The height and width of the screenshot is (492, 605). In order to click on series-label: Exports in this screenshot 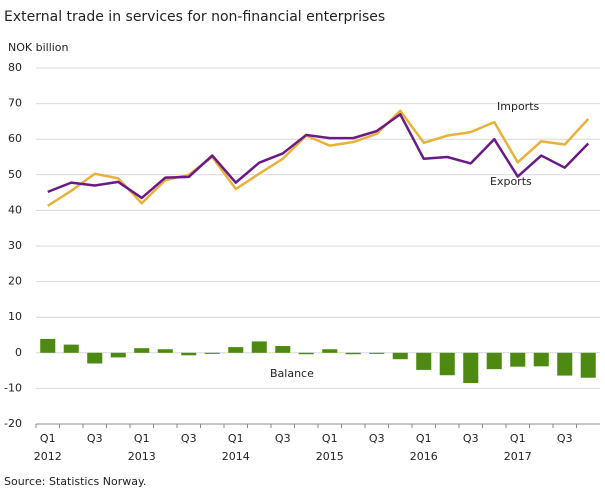, I will do `click(511, 181)`.